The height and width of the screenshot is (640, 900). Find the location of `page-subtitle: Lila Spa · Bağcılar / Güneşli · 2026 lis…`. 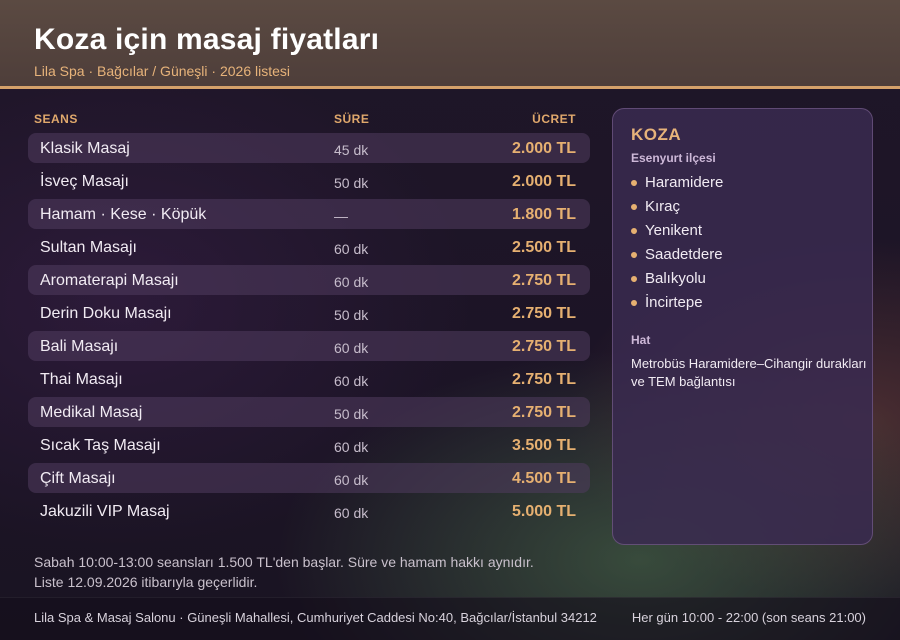

page-subtitle: Lila Spa · Bağcılar / Güneşli · 2026 lis… is located at coordinates (162, 71).